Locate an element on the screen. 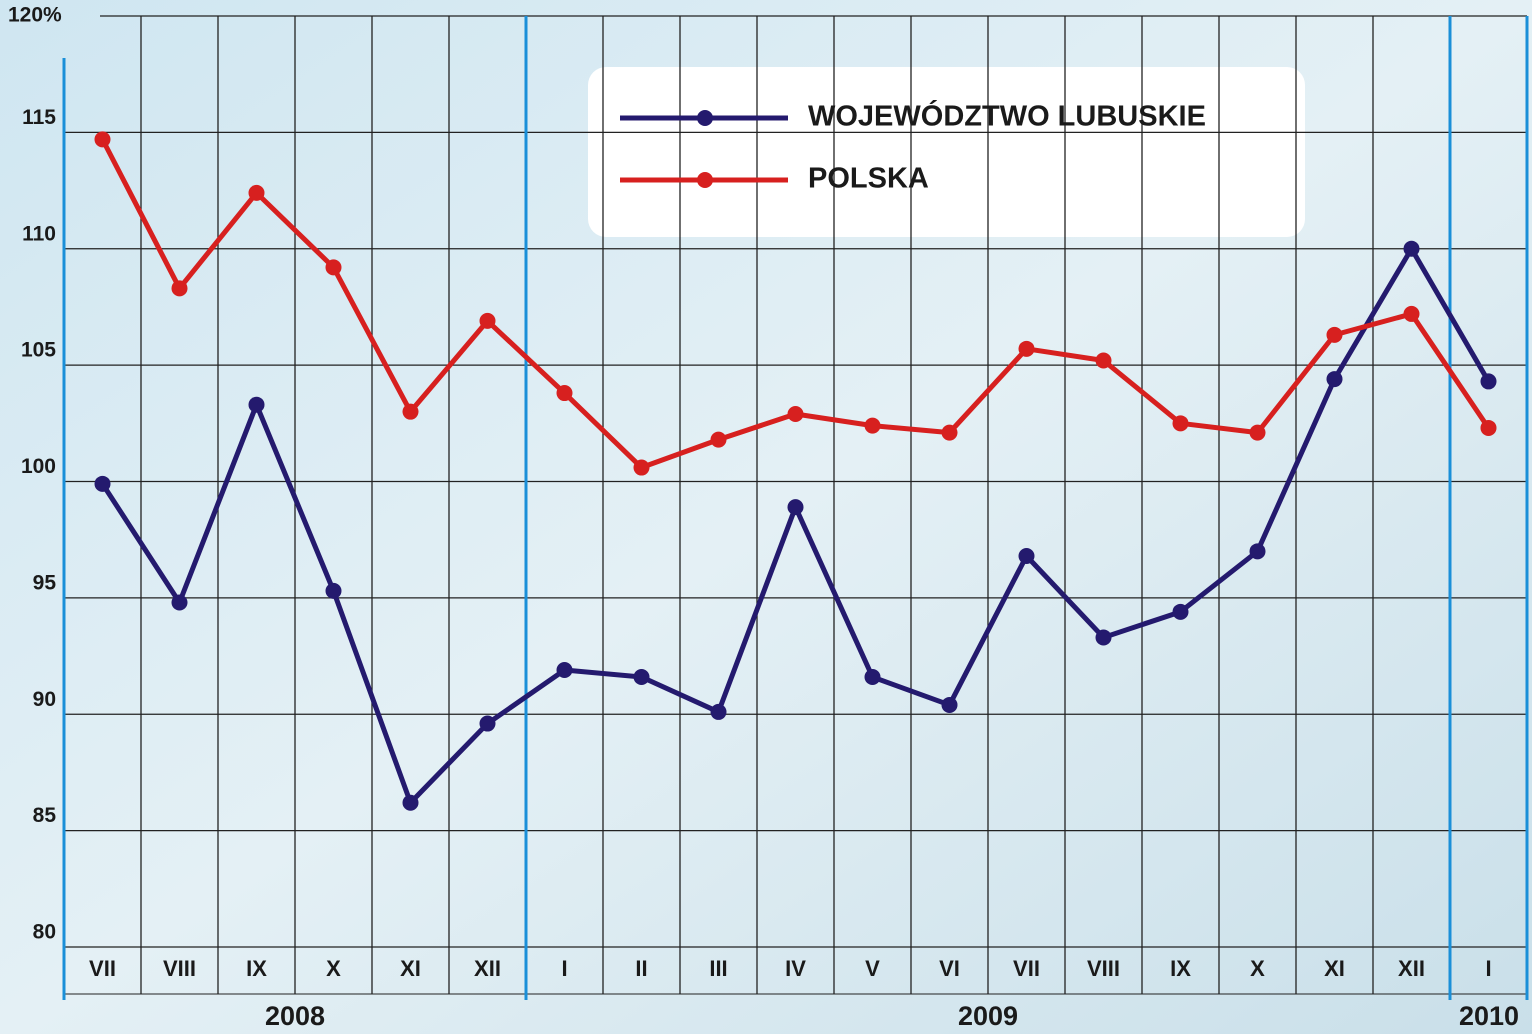 The image size is (1532, 1034). legend-box is located at coordinates (946, 152).